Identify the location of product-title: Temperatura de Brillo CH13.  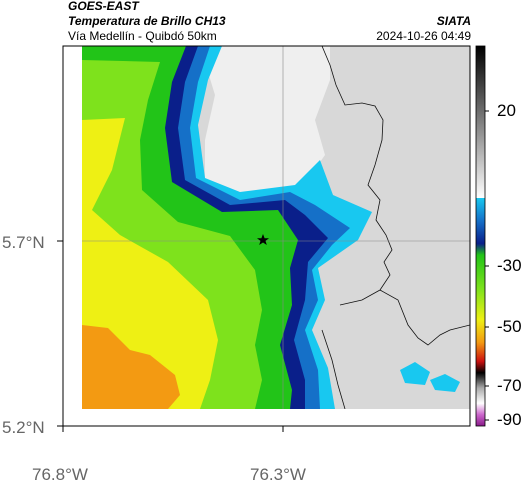
(147, 21).